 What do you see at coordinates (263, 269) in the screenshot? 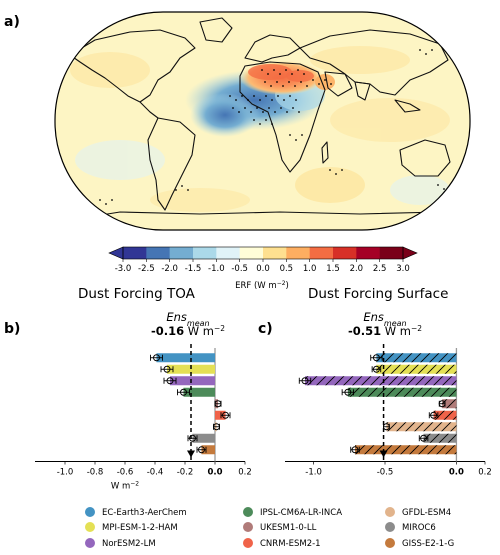
I see `colorbar-tick-label: 0.0` at bounding box center [263, 269].